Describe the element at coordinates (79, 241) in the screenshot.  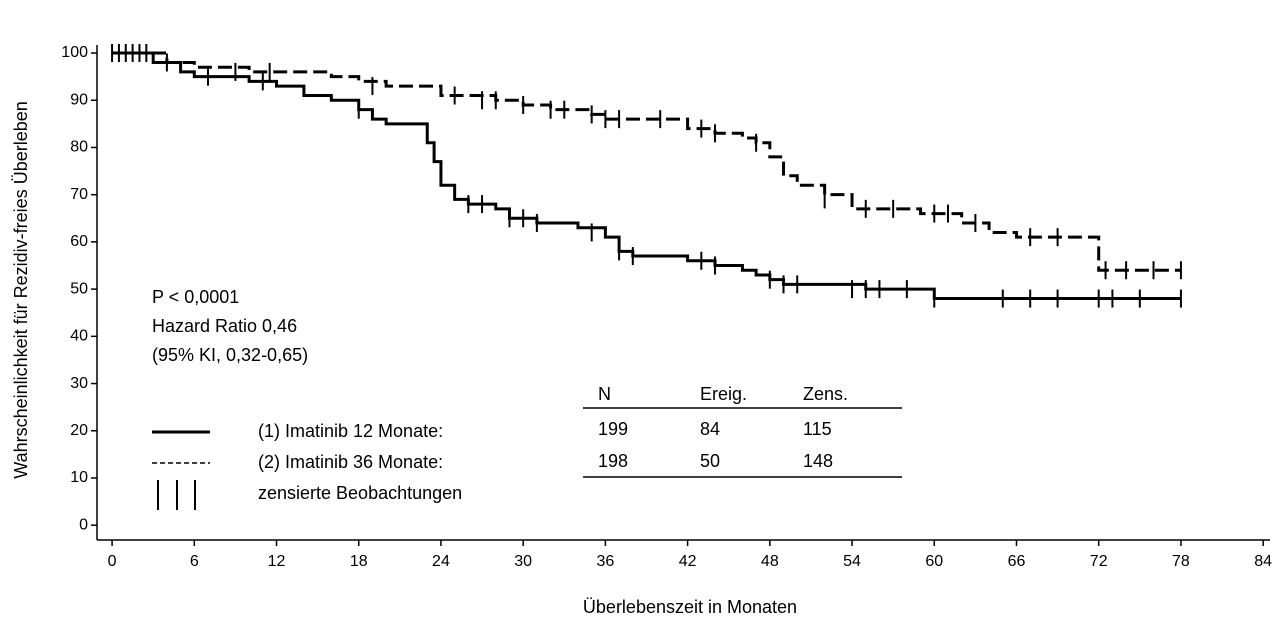
I see `y-tick-label: 60` at that location.